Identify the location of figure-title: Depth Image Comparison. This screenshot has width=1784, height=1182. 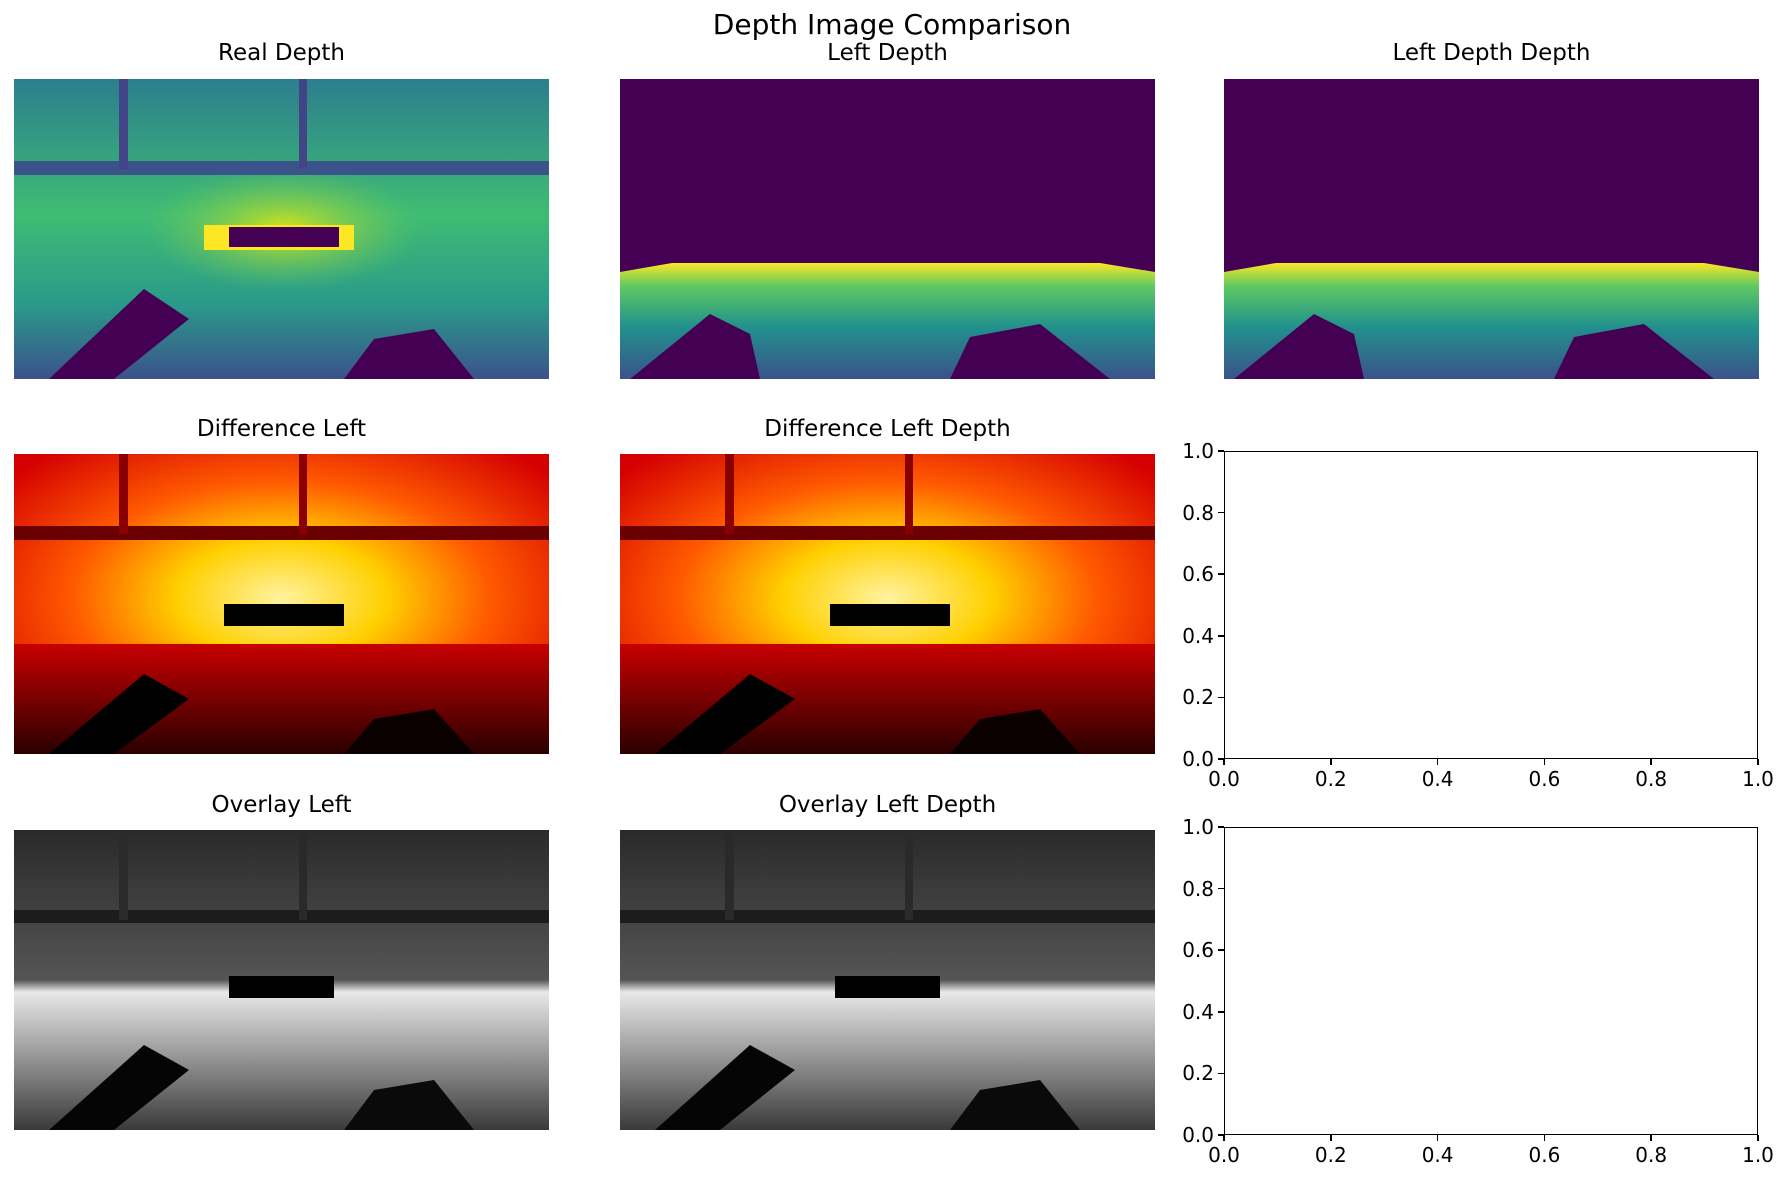
(892, 24).